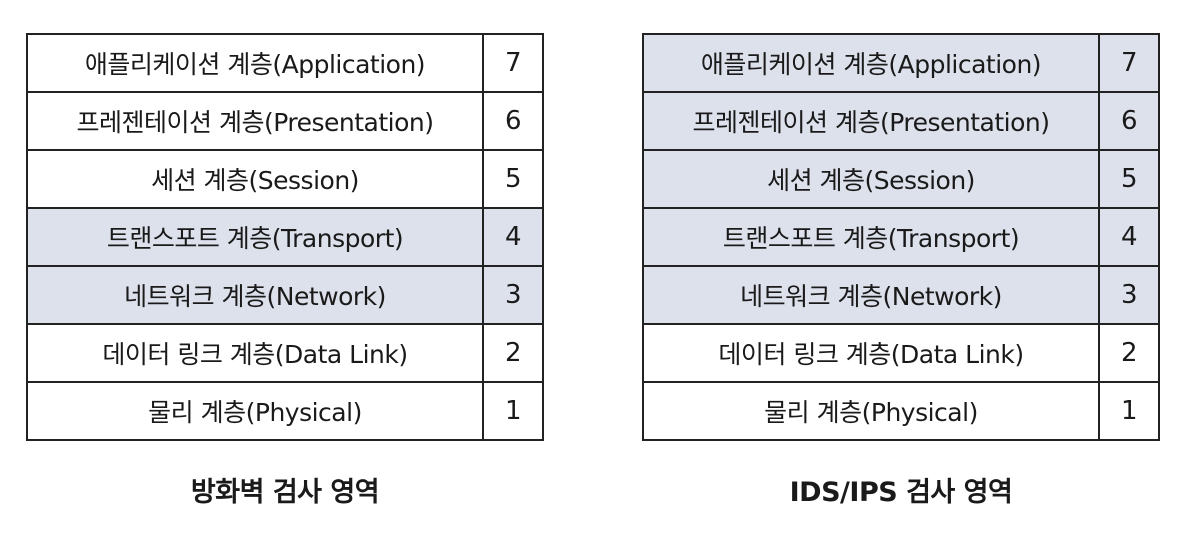 This screenshot has width=1190, height=534. What do you see at coordinates (901, 492) in the screenshot?
I see `ids-ips-inspection-caption: IDS/IPS 검사 영역` at bounding box center [901, 492].